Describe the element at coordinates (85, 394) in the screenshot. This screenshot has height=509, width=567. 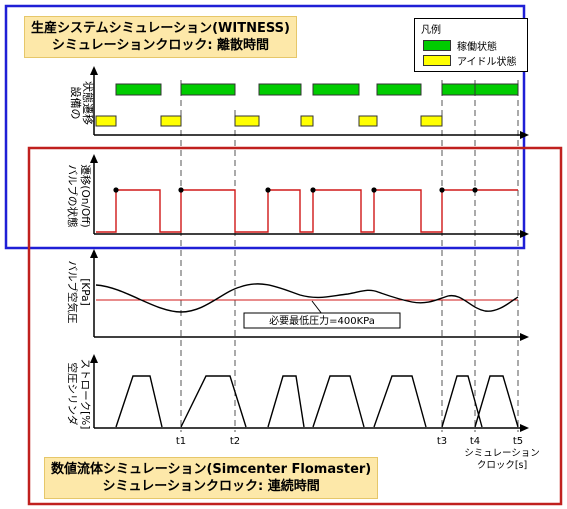
I see `stroke-label-line2: ストローク[%]` at that location.